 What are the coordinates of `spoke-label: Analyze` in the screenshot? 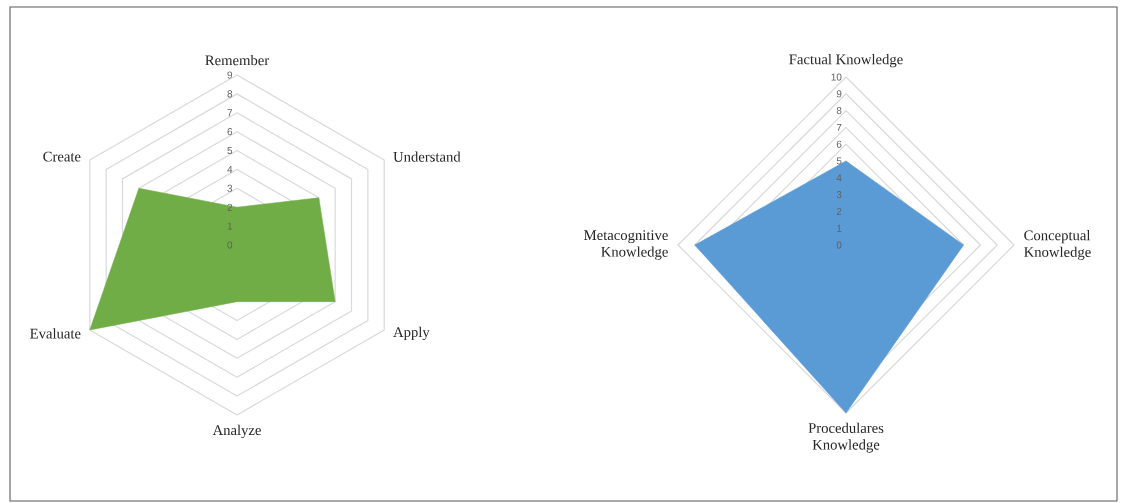 It's located at (236, 431).